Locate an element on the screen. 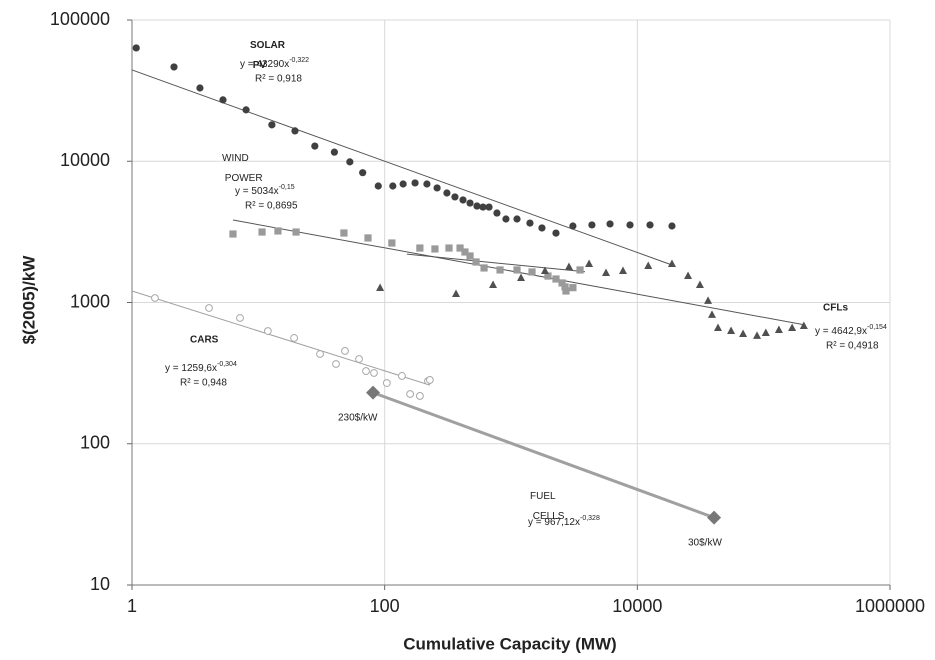 This screenshot has height=660, width=935. x-tick-label: 100 is located at coordinates (385, 606).